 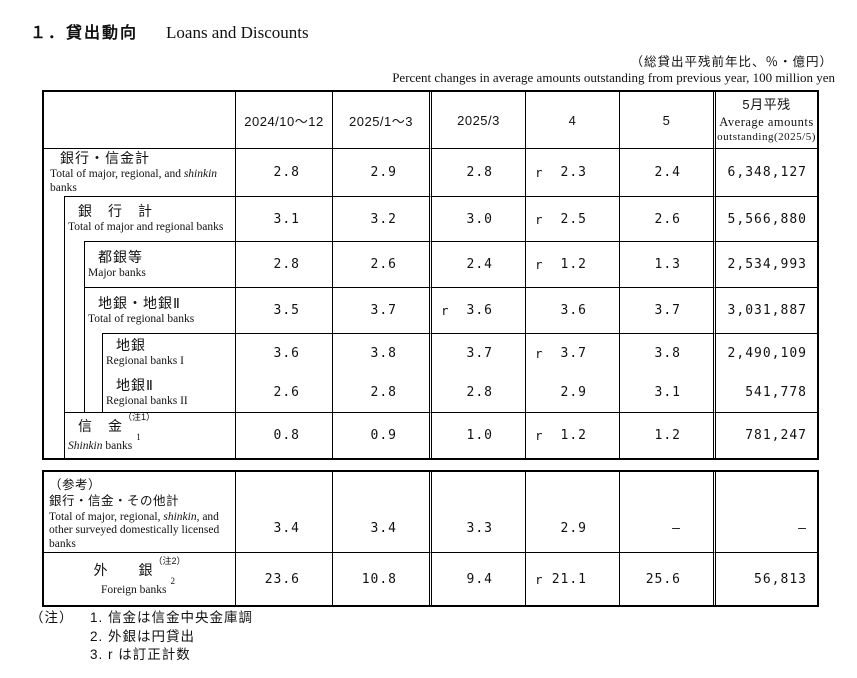 I want to click on value-cell: 23.6, so click(x=283, y=578).